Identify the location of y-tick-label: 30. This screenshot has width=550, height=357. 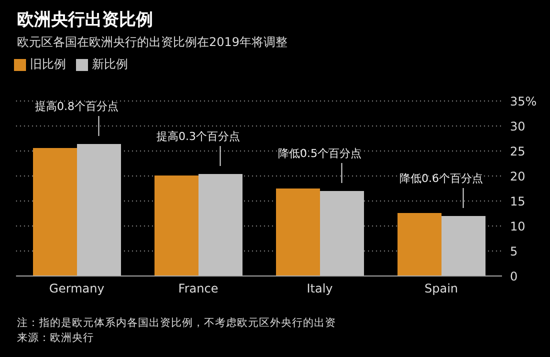
(518, 126).